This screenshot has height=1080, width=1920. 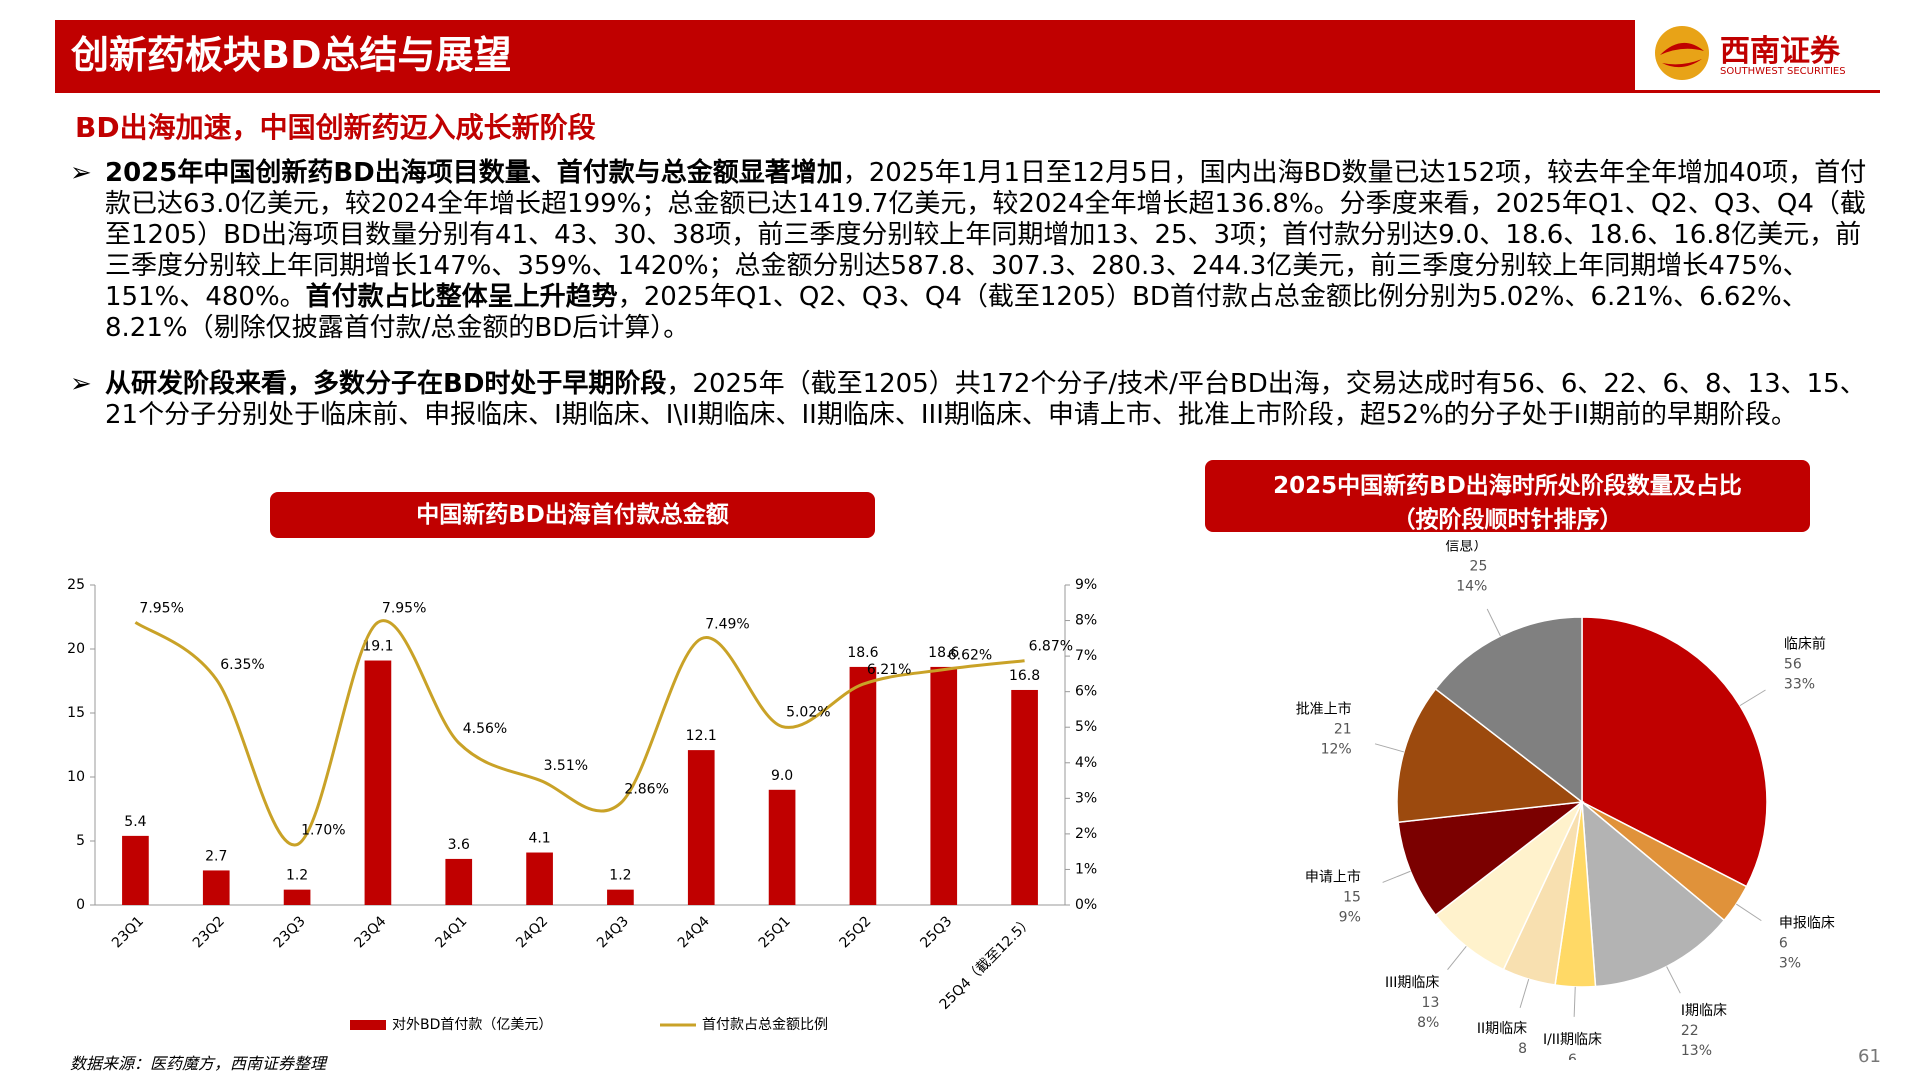 I want to click on data-label: 2.7, so click(x=216, y=856).